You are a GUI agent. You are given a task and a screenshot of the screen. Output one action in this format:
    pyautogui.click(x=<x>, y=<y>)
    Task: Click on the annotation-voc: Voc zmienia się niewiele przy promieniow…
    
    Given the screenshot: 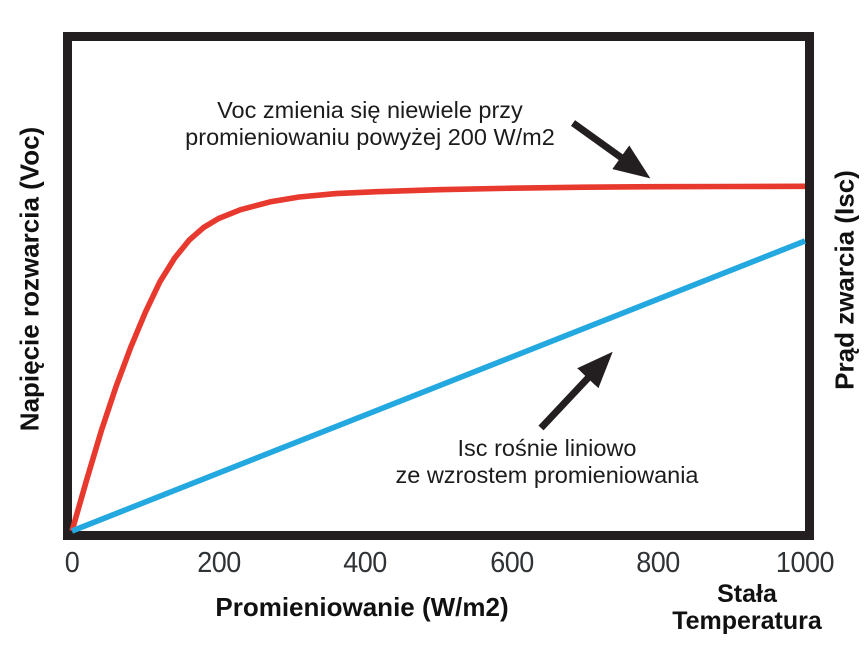 What is the action you would take?
    pyautogui.click(x=370, y=123)
    